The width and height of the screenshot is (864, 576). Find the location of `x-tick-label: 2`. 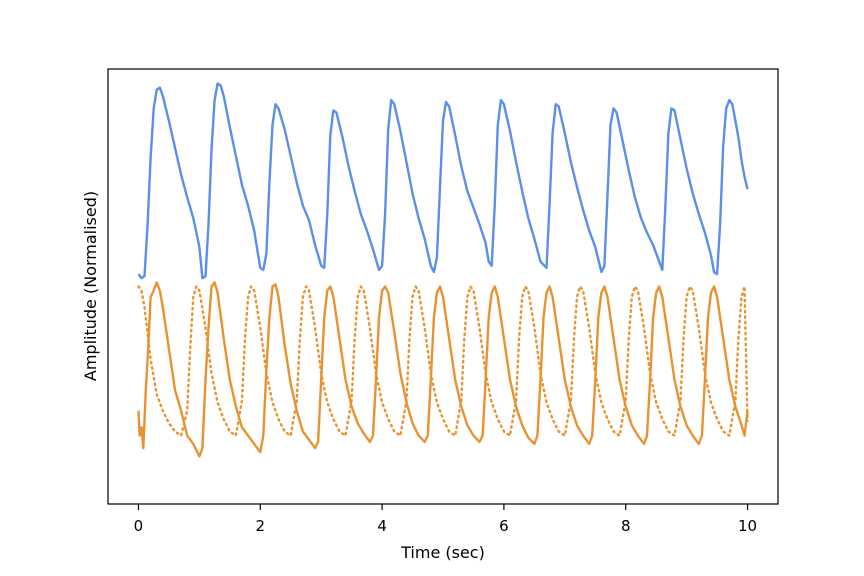

x-tick-label: 2 is located at coordinates (260, 526).